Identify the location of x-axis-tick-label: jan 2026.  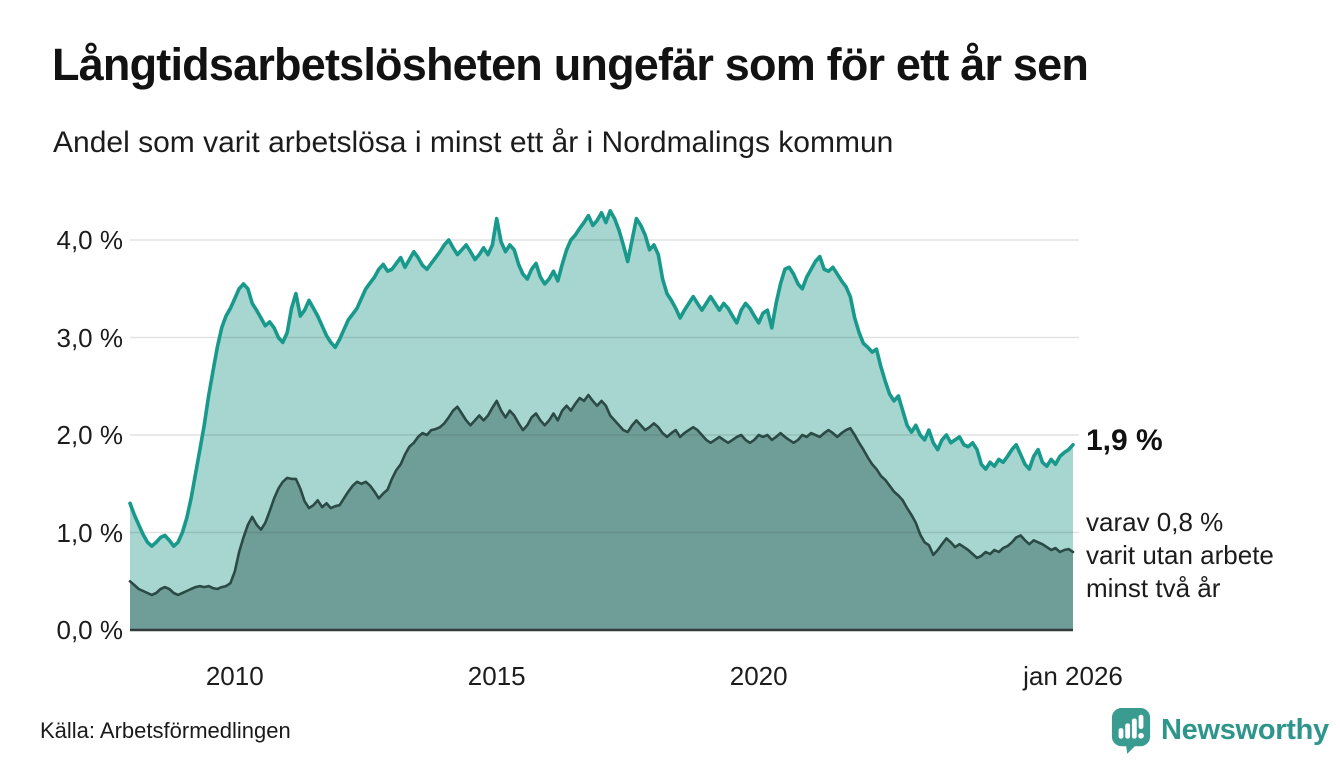
(1073, 676).